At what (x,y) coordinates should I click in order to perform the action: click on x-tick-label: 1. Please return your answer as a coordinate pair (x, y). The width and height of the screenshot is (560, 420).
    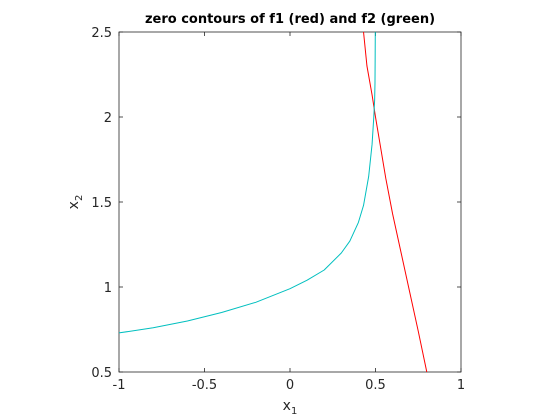
    Looking at the image, I should click on (461, 385).